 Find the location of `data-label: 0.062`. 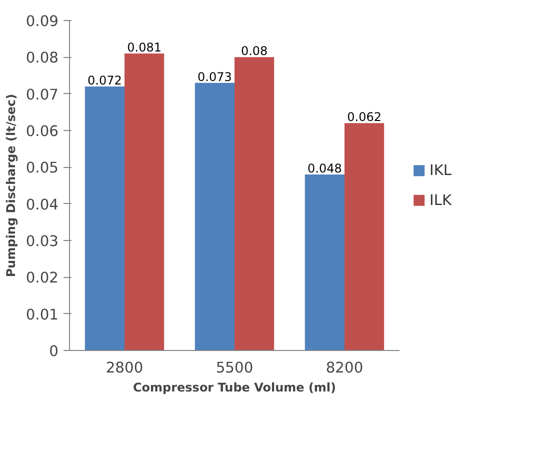

data-label: 0.062 is located at coordinates (364, 117).